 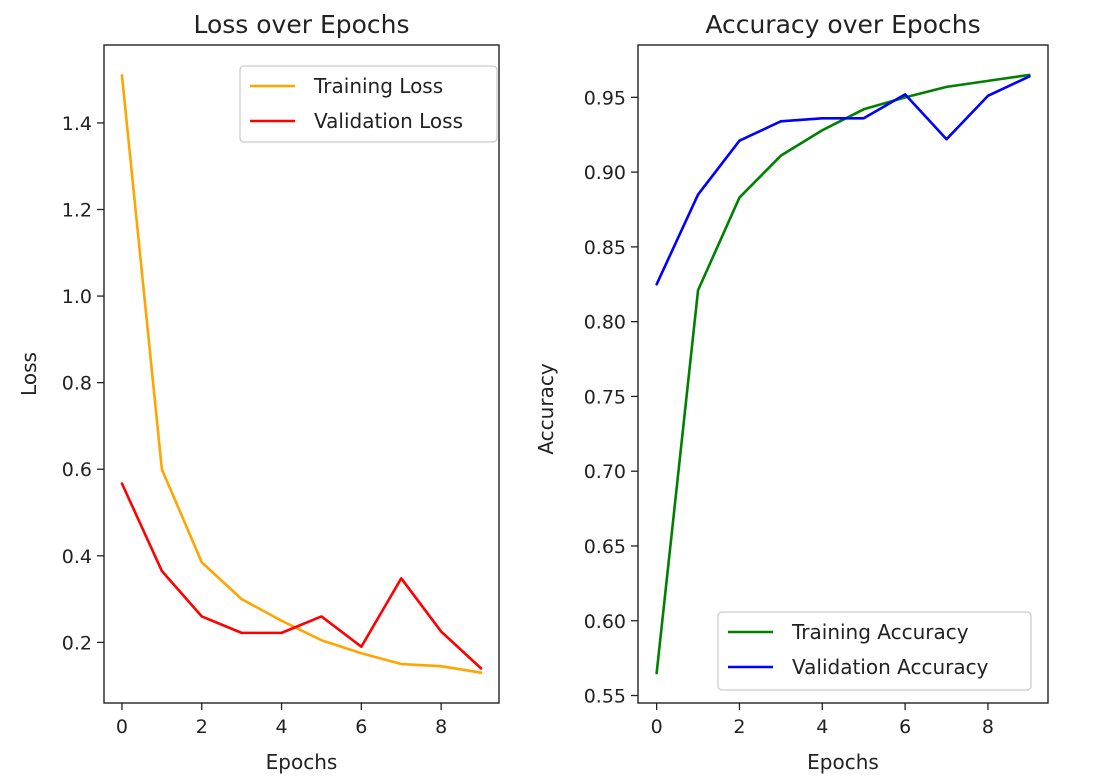 I want to click on legend-entry-label: Training Loss, so click(x=378, y=86).